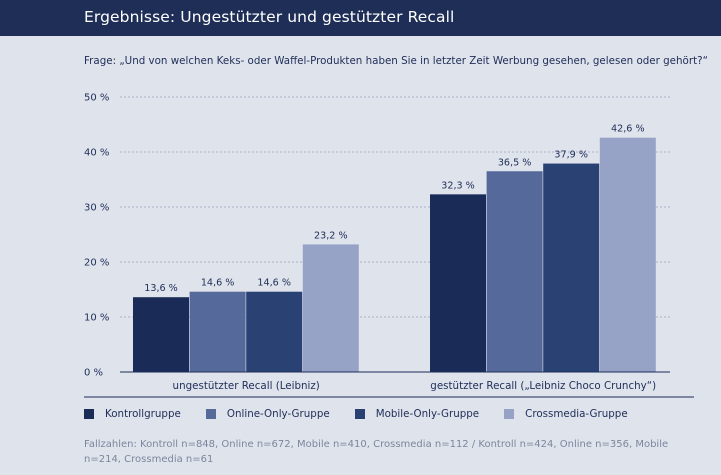 The image size is (721, 475). I want to click on data-label-2-2: 36,5 %, so click(515, 162).